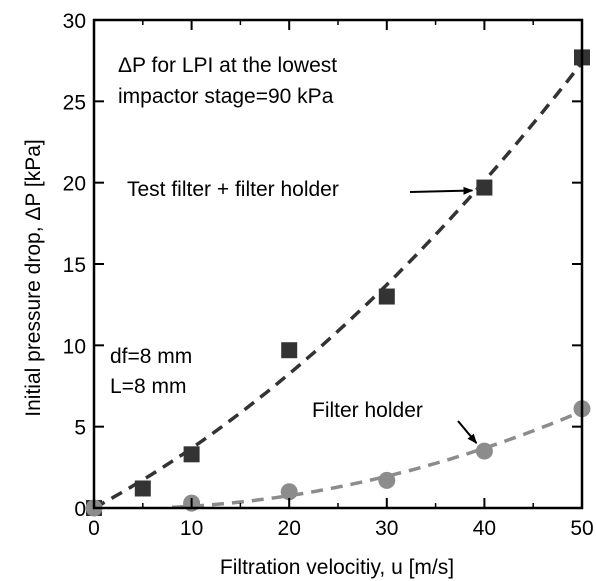  What do you see at coordinates (148, 386) in the screenshot?
I see `l-note: L=8 mm` at bounding box center [148, 386].